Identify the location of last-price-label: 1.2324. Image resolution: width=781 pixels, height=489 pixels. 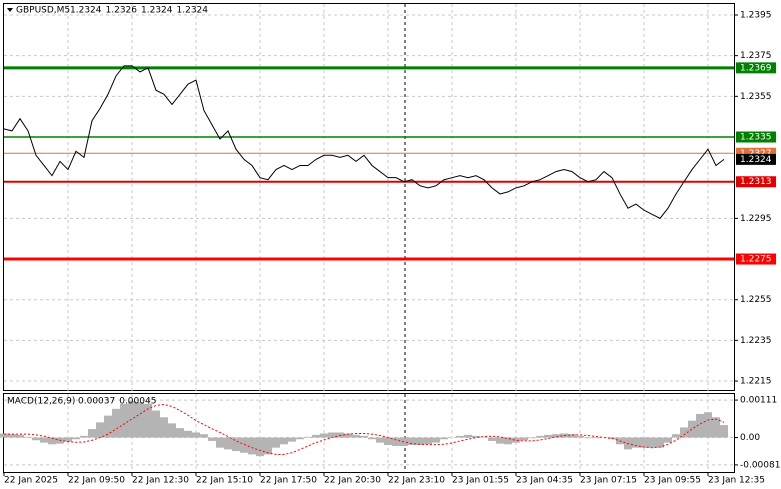
(756, 160).